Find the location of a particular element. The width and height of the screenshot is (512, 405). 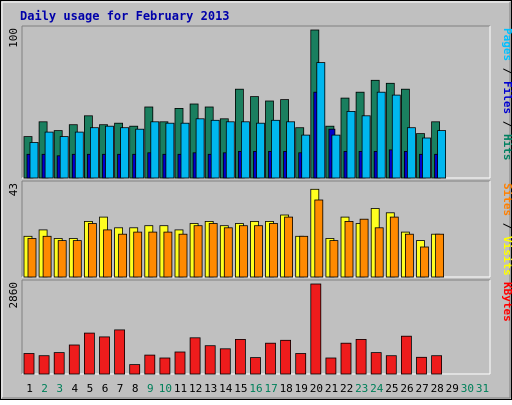

legend-part-hits-2: Files is located at coordinates (506, 97).